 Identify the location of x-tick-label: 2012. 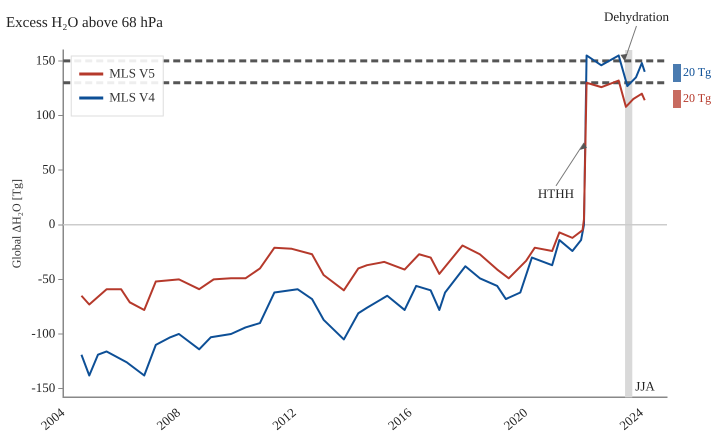
(284, 418).